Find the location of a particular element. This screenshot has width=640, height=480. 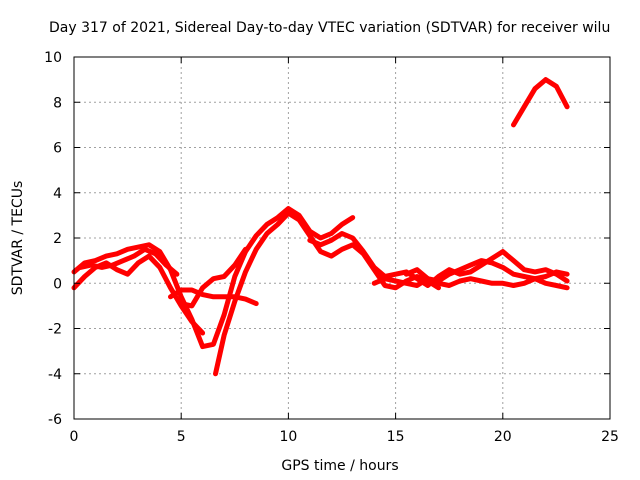

x-tick-label: 5 is located at coordinates (181, 437).